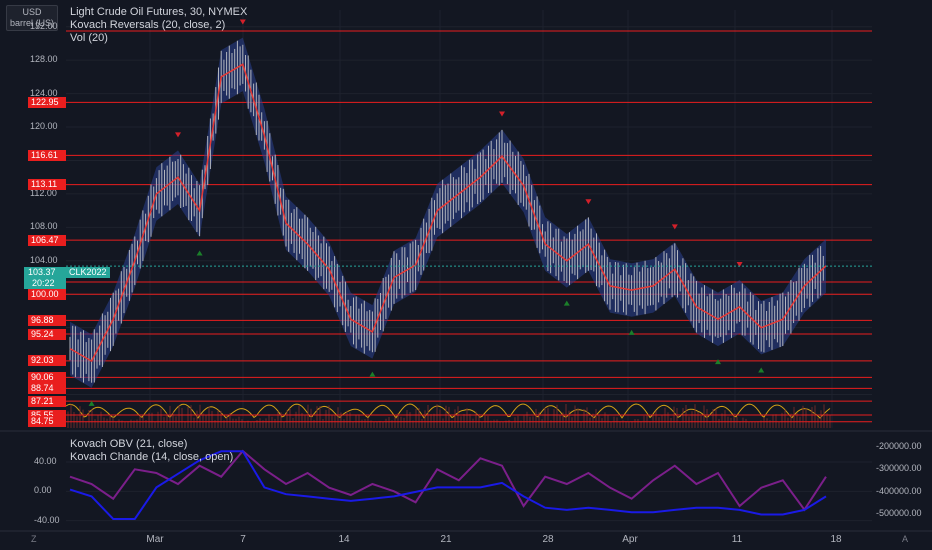 The width and height of the screenshot is (932, 550). I want to click on level-price-tag: 84.75, so click(47, 422).